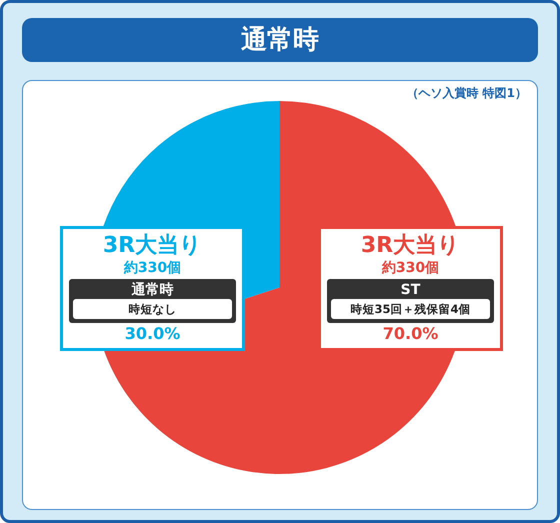 Image resolution: width=560 pixels, height=523 pixels. What do you see at coordinates (153, 334) in the screenshot?
I see `data-label: 30.0%` at bounding box center [153, 334].